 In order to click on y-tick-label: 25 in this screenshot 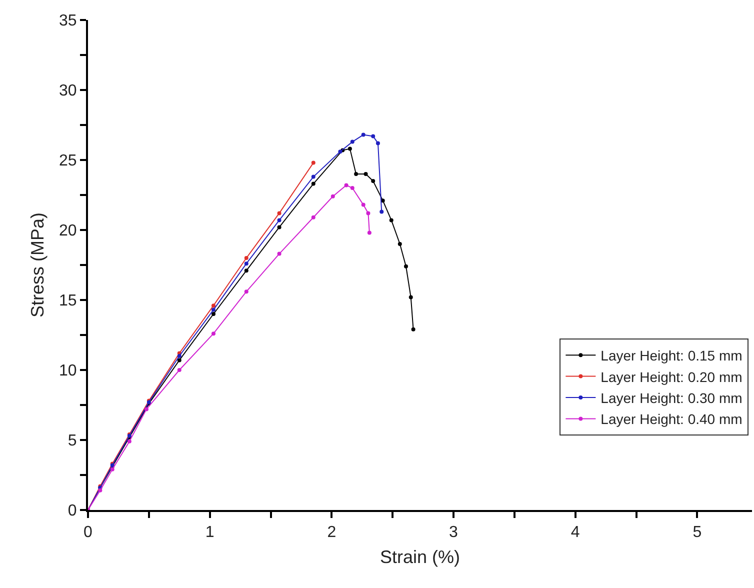, I will do `click(68, 161)`.